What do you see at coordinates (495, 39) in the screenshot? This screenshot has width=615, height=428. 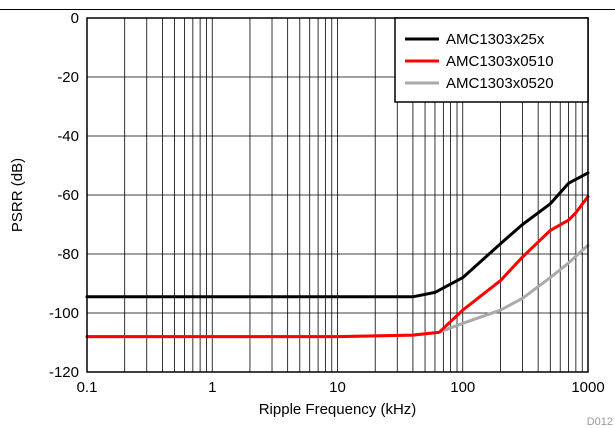 I see `legend-label: AMC1303x25x` at bounding box center [495, 39].